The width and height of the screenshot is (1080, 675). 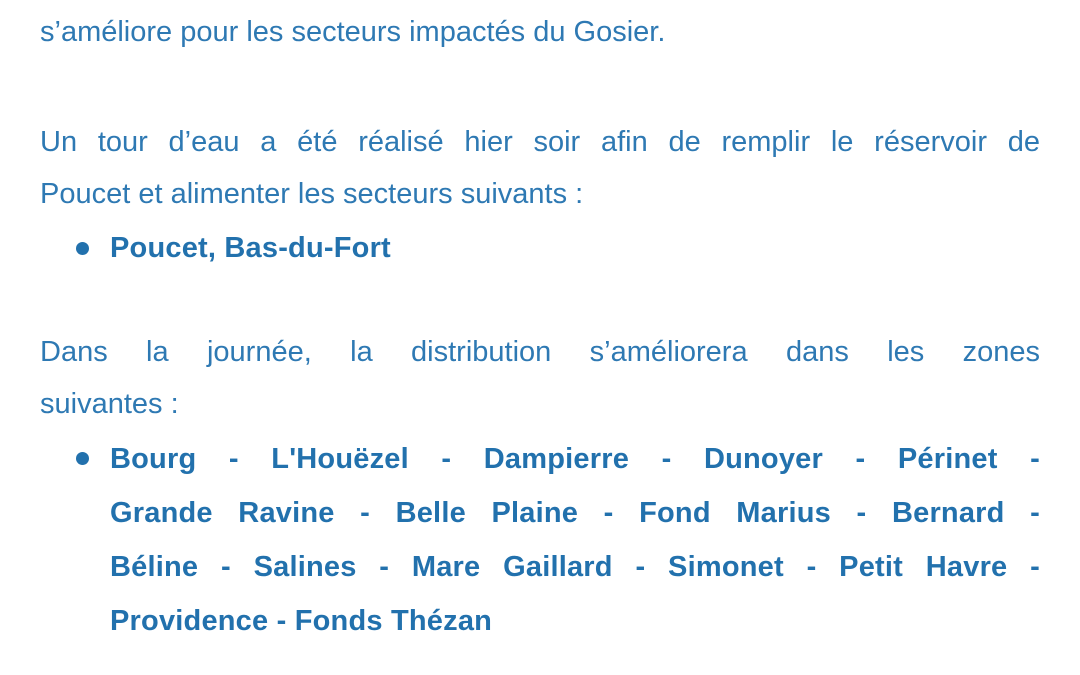 I want to click on distribution-line-2: suivantes :, so click(x=109, y=404).